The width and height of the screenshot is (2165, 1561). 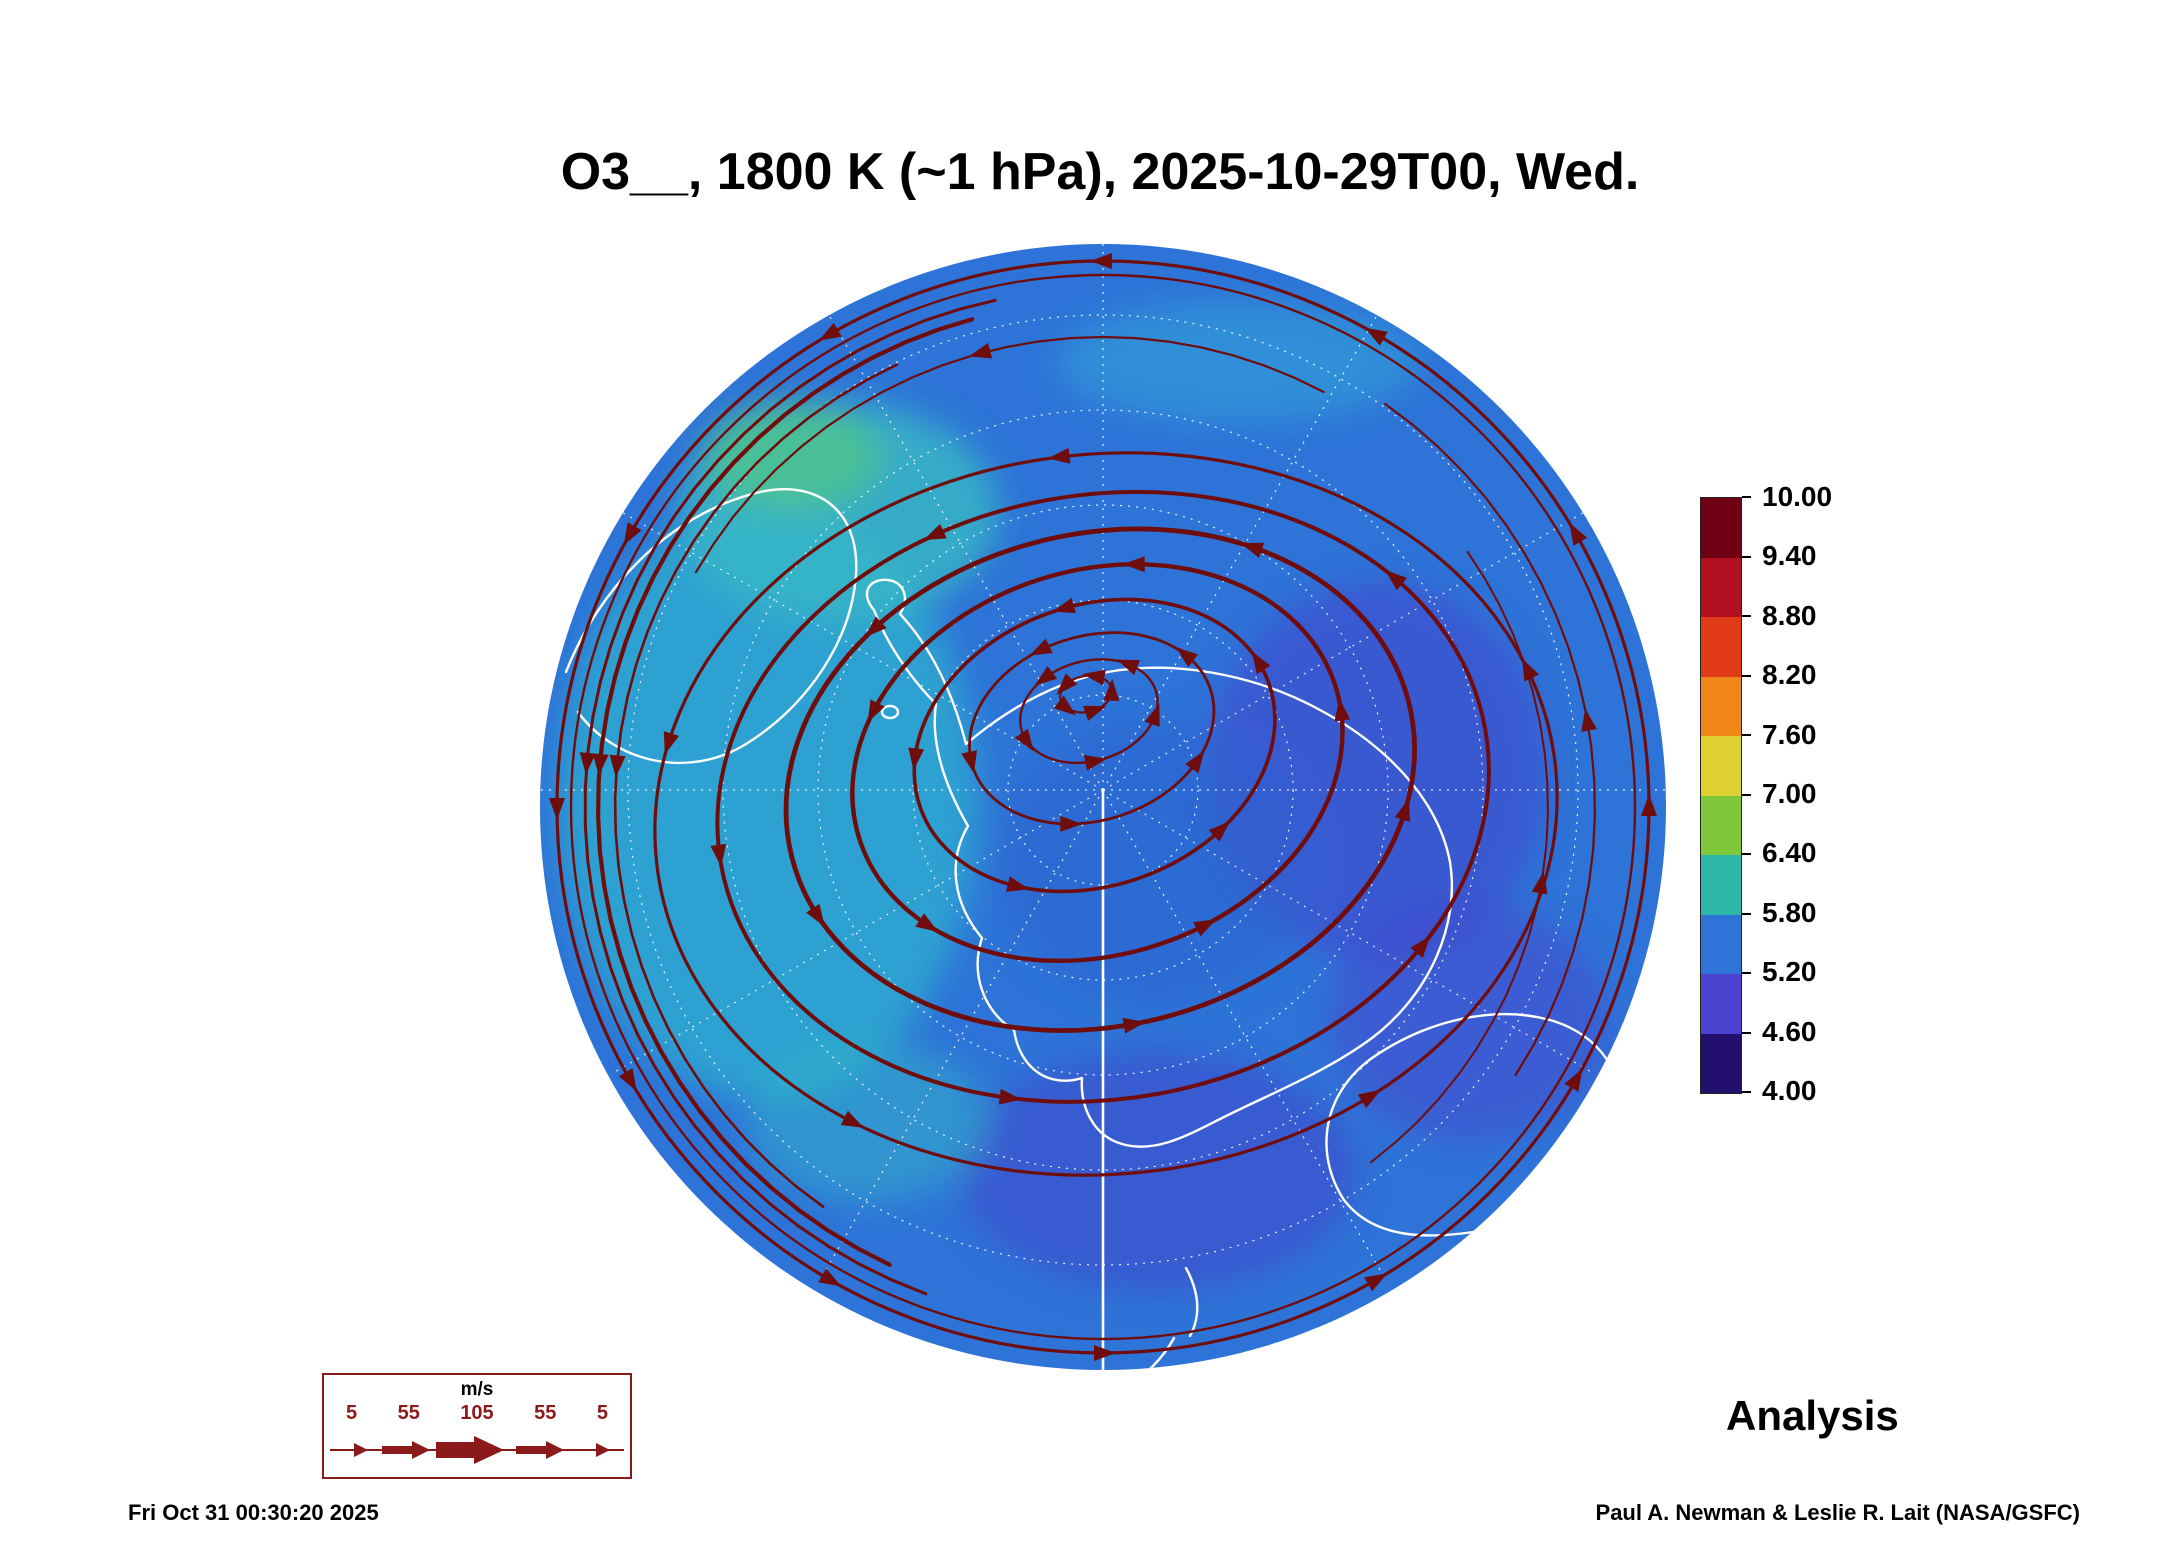 What do you see at coordinates (1797, 496) in the screenshot?
I see `colorbar-tick-label: 10.00` at bounding box center [1797, 496].